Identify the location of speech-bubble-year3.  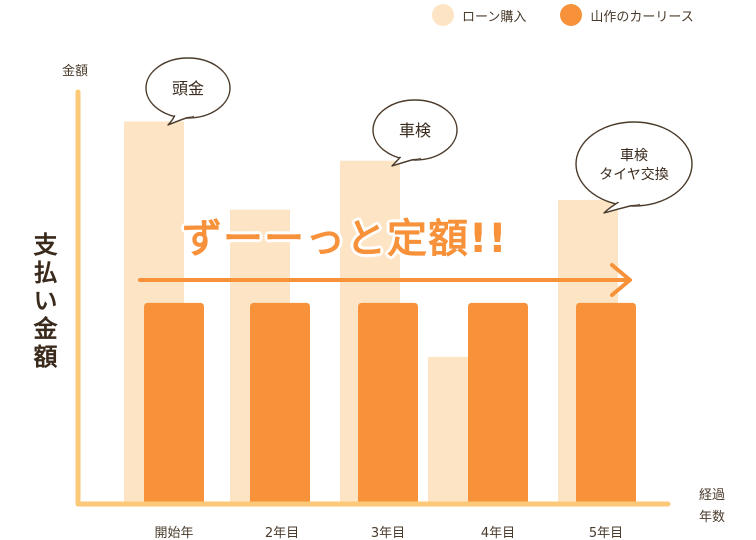
(415, 133).